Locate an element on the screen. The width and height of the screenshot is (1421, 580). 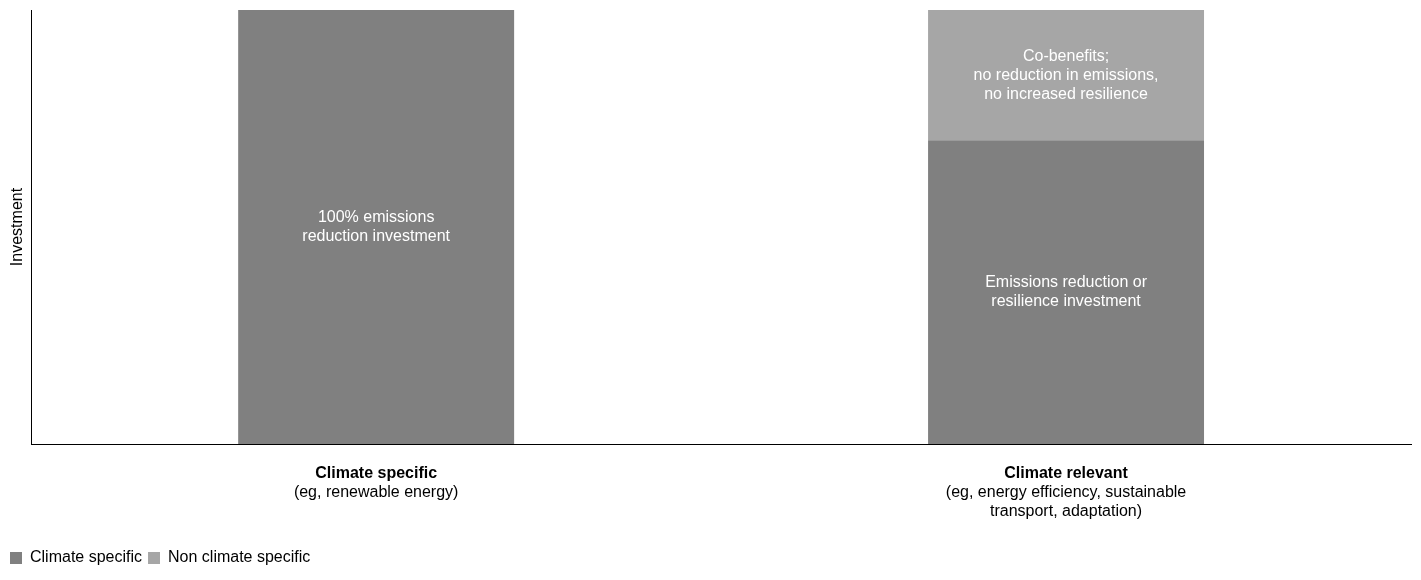
y-axis-title: Investment is located at coordinates (17, 227).